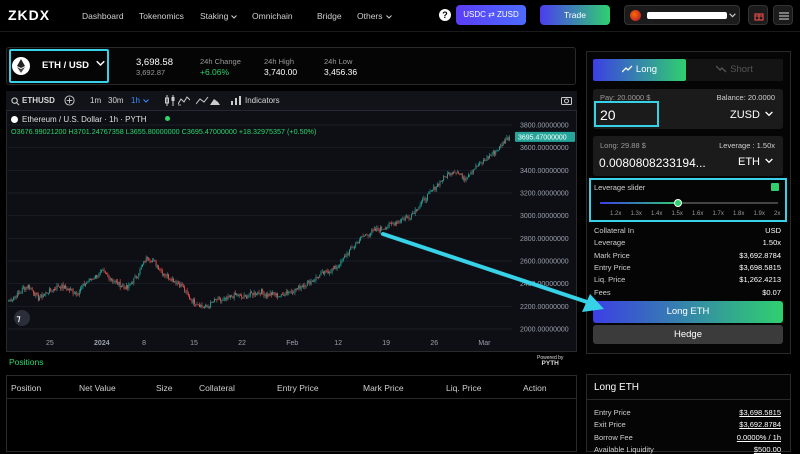 Image resolution: width=800 pixels, height=454 pixels. Describe the element at coordinates (161, 16) in the screenshot. I see `nav-link-tokenomics: Tokenomics` at that location.